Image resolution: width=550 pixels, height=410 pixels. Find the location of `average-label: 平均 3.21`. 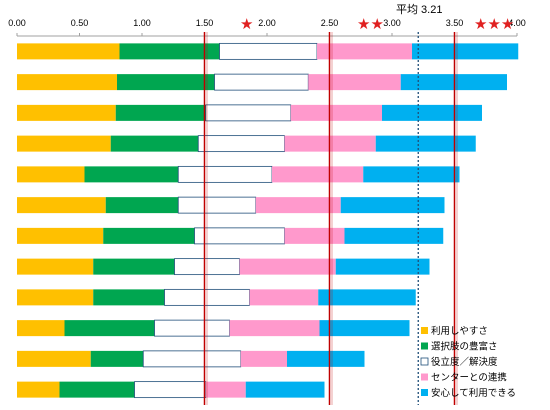

average-label: 平均 3.21 is located at coordinates (419, 9).